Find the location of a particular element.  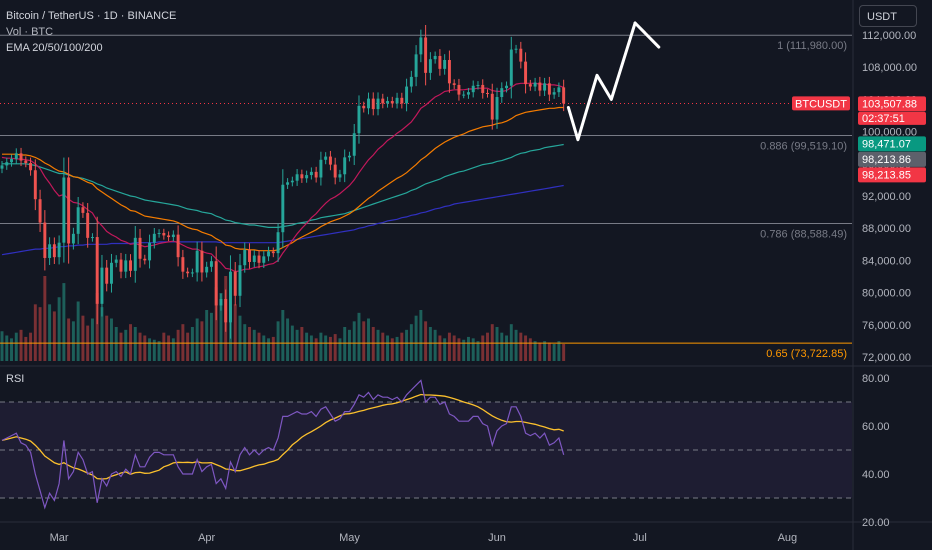

projection-arrow is located at coordinates (613, 81).